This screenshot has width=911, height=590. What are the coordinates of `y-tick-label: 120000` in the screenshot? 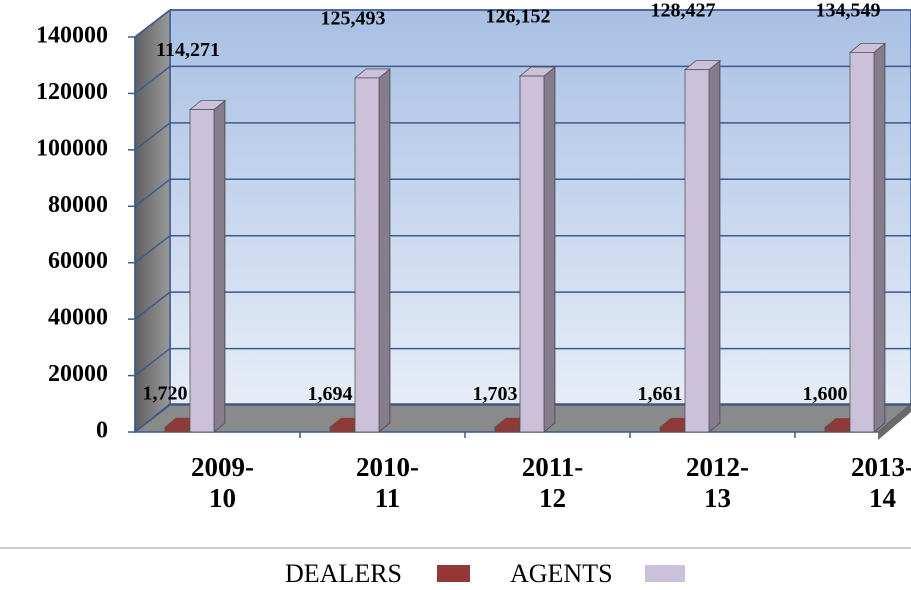 It's located at (72, 92).